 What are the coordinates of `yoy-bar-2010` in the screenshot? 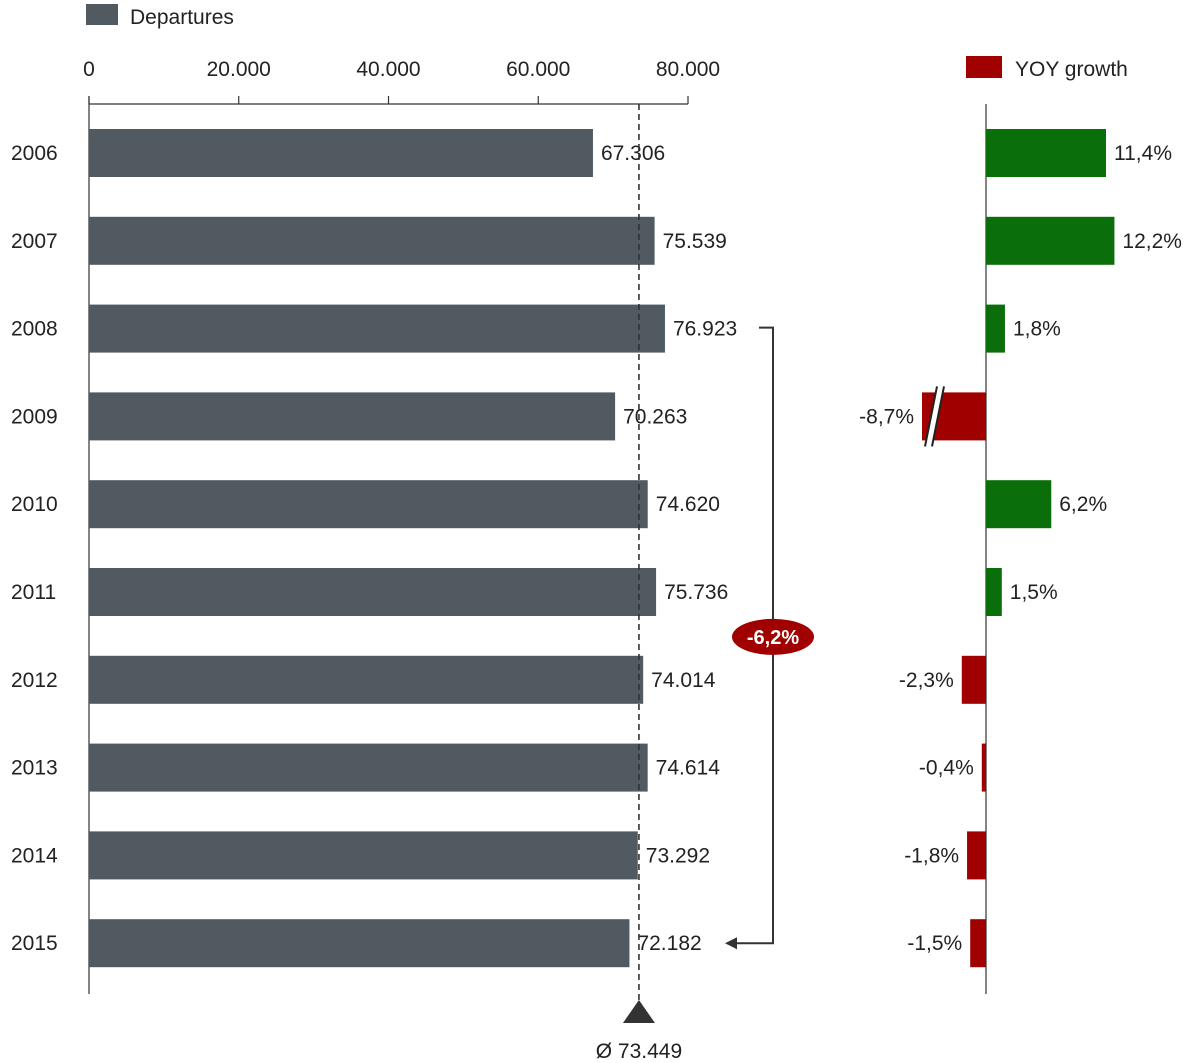 It's located at (1019, 504).